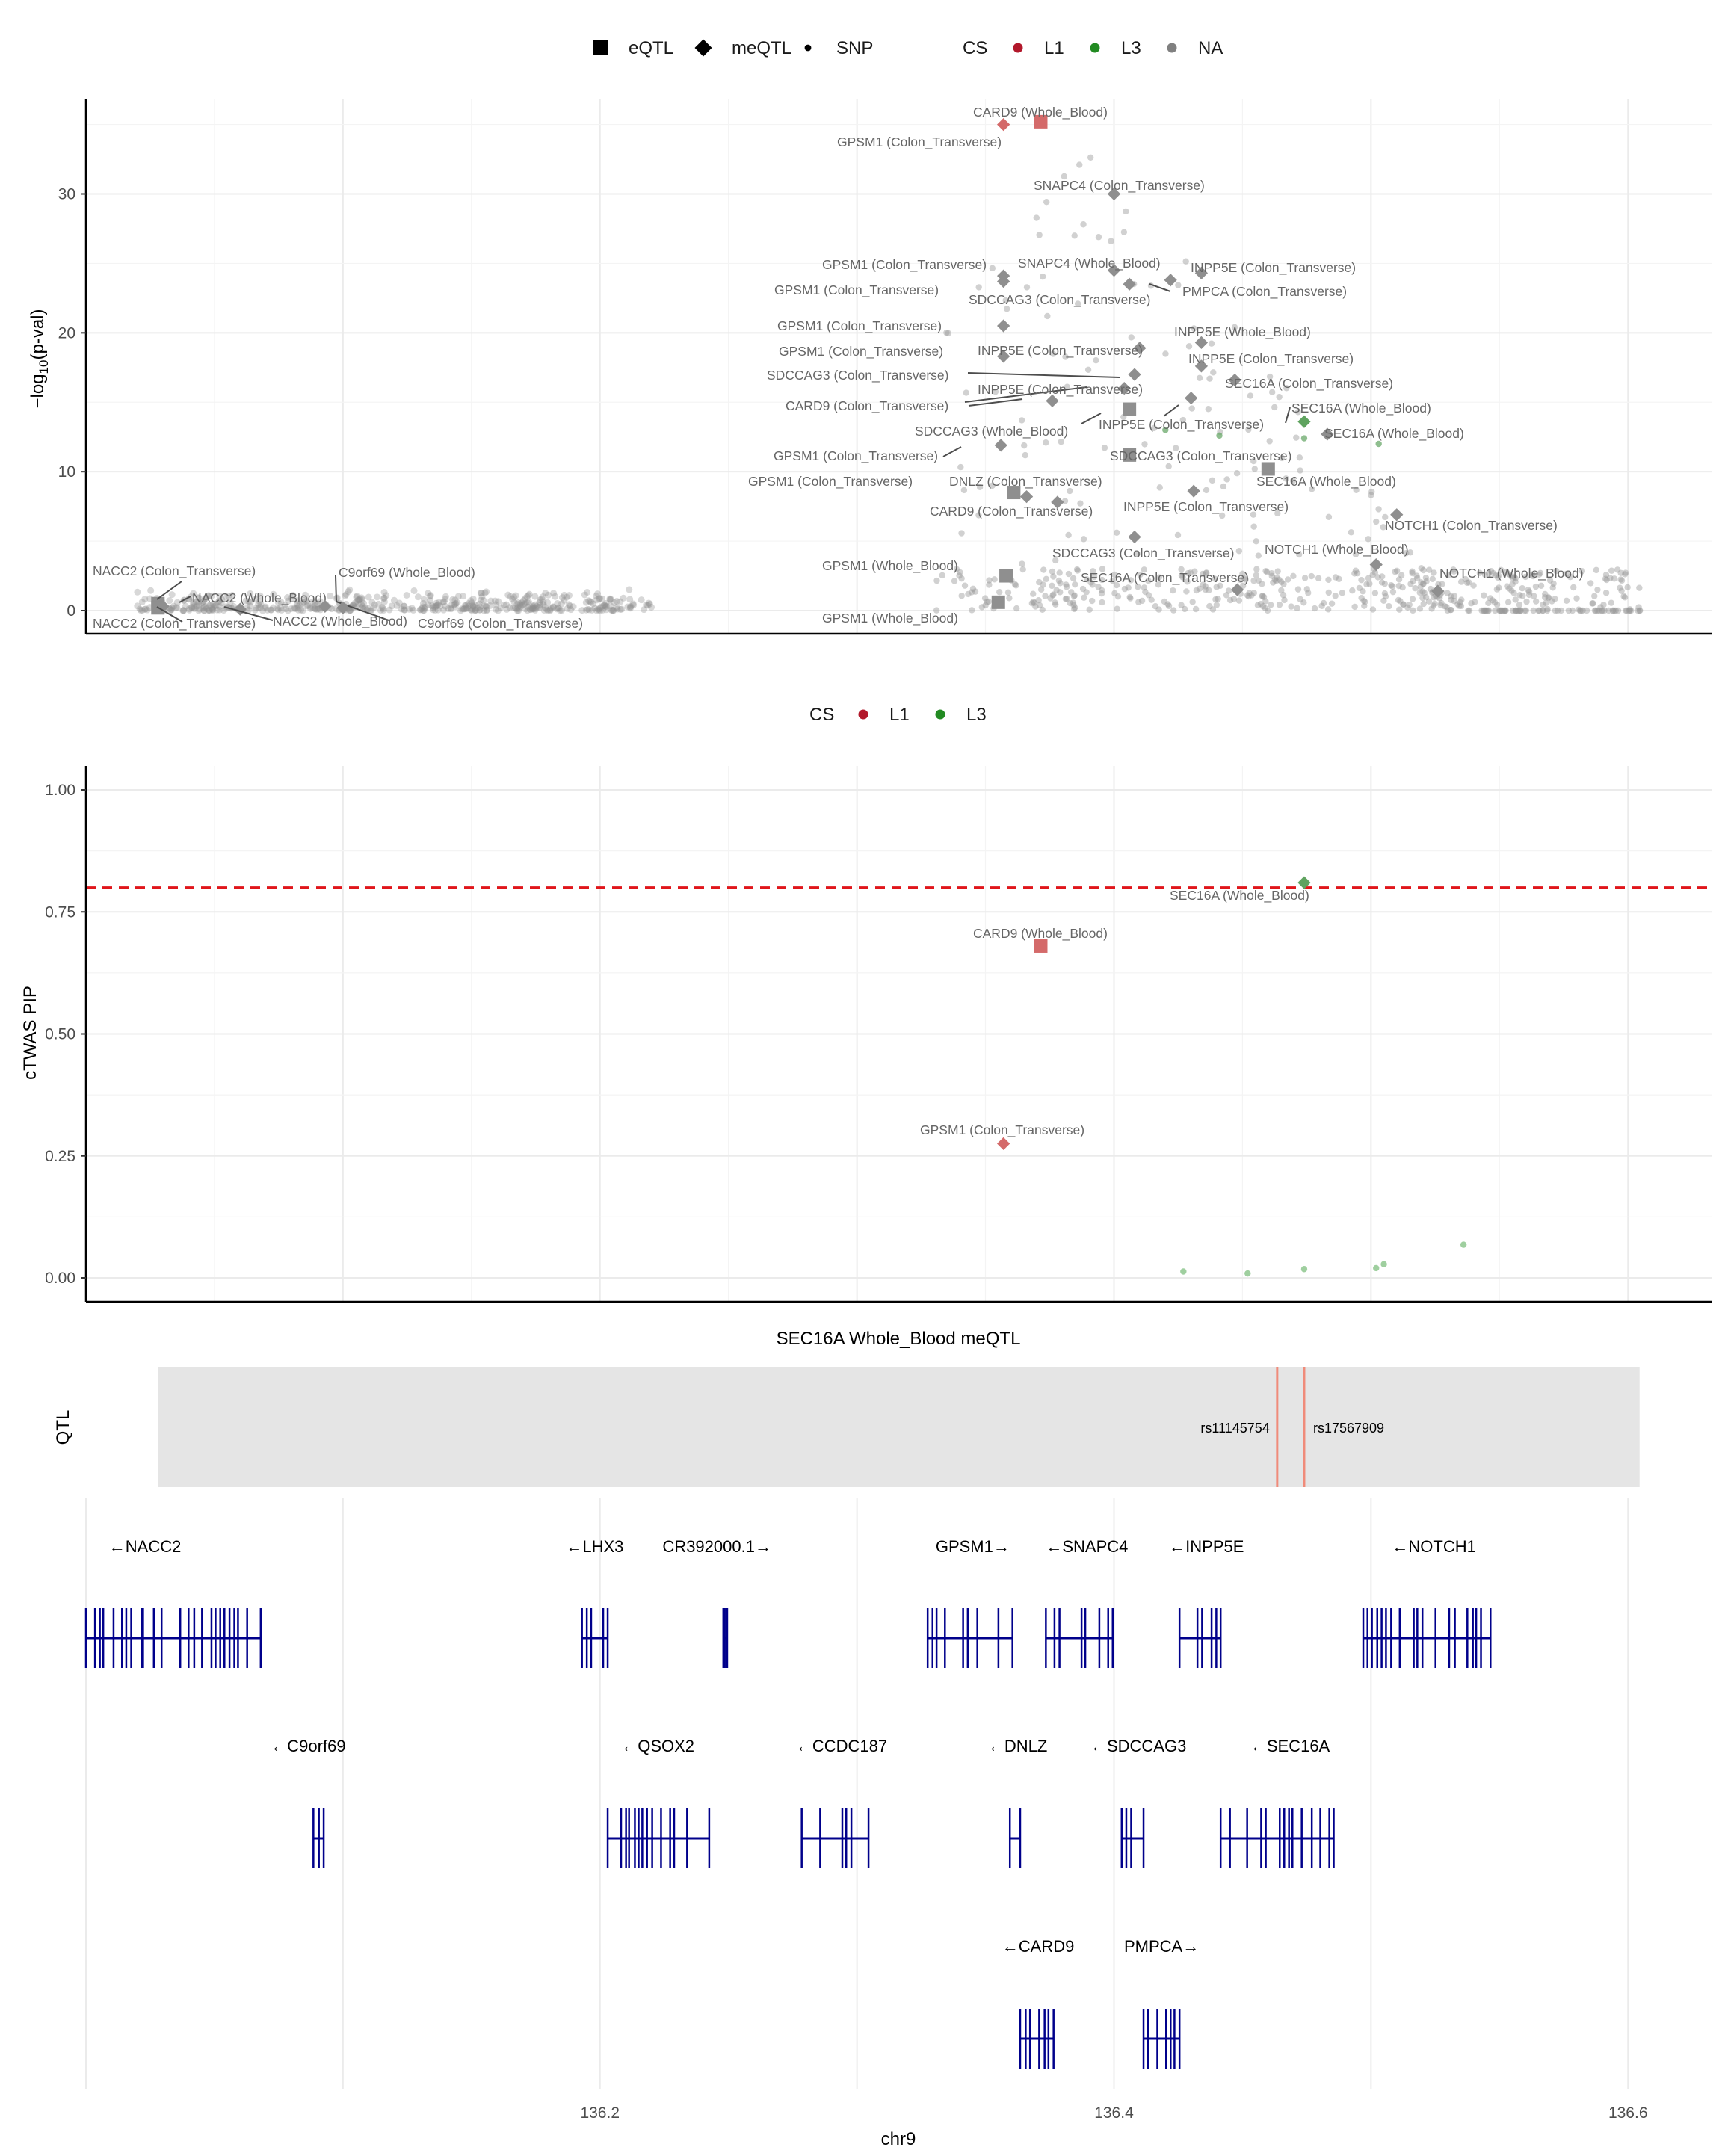 The width and height of the screenshot is (1722, 2156). Describe the element at coordinates (601, 47) in the screenshot. I see `legend-key-eqtl` at that location.